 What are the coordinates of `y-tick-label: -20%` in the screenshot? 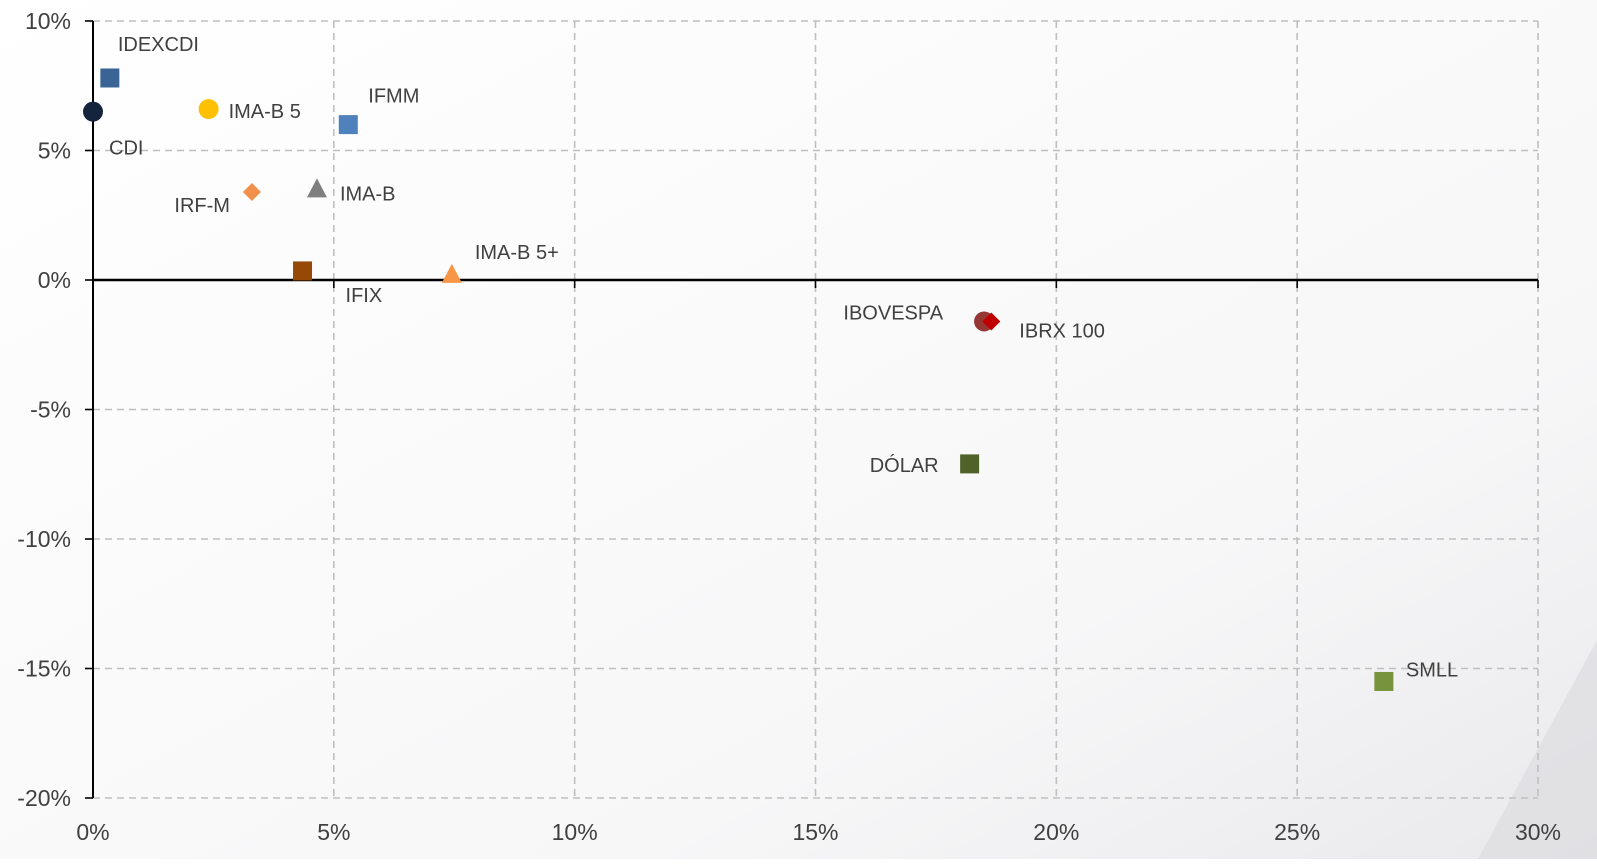 It's located at (44, 798).